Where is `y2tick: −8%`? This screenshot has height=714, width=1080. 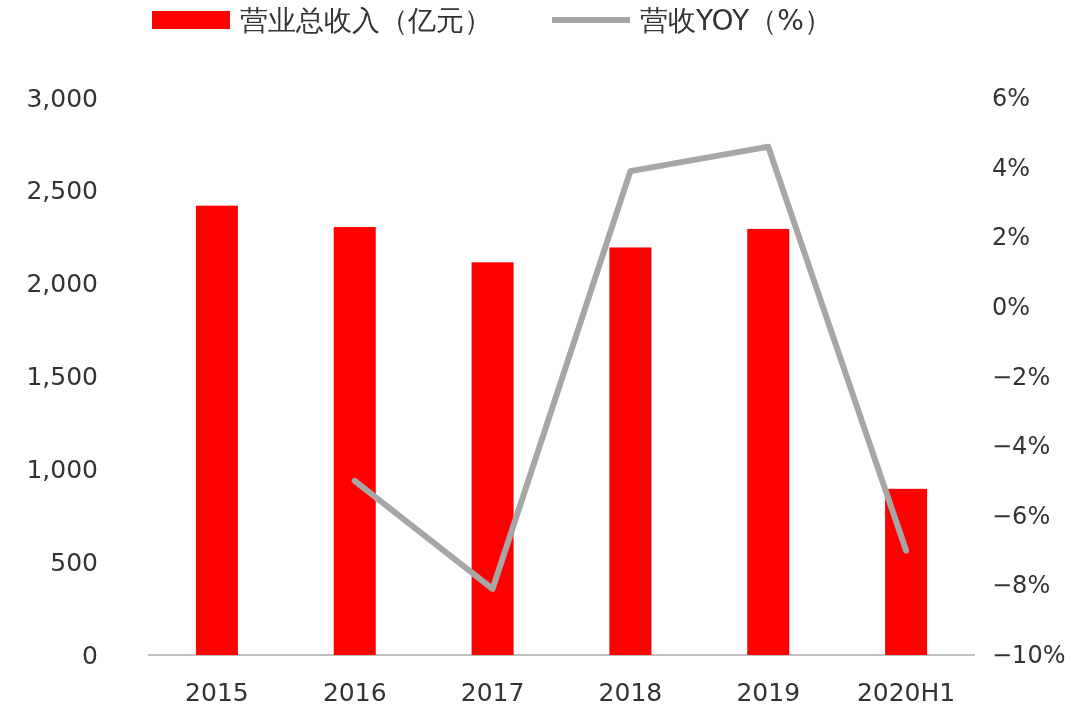
y2tick: −8% is located at coordinates (1021, 585).